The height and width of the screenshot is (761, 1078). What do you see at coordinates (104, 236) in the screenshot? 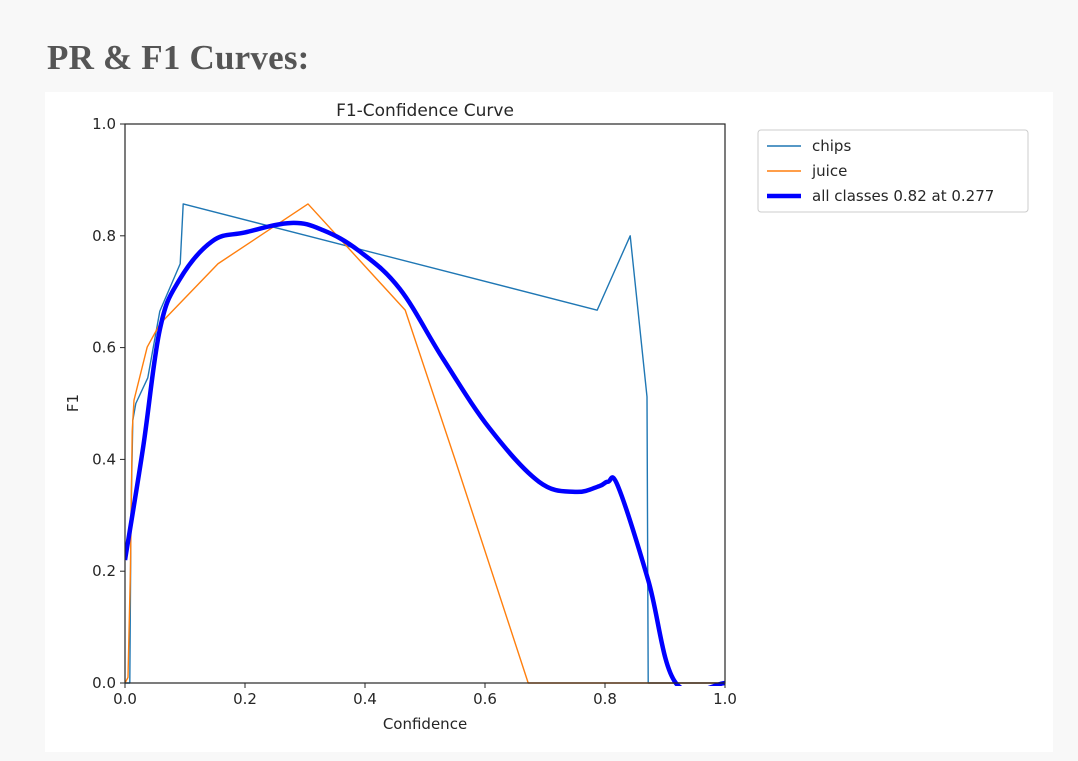
I see `y-tick-label: 0.8` at bounding box center [104, 236].